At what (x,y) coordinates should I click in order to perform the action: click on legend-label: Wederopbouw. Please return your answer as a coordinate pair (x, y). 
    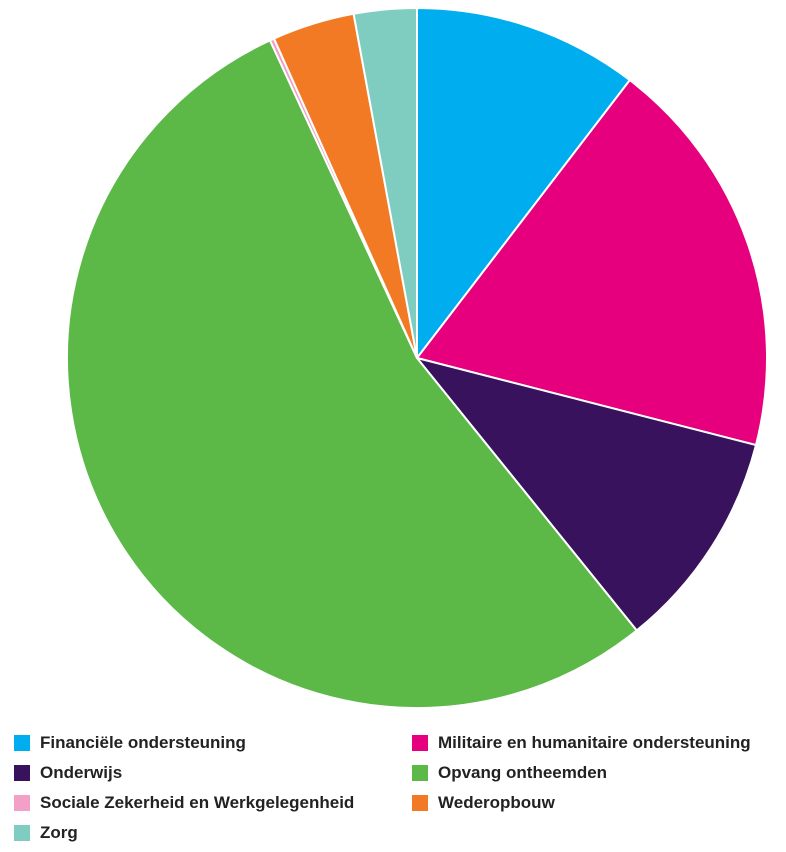
    Looking at the image, I should click on (496, 802).